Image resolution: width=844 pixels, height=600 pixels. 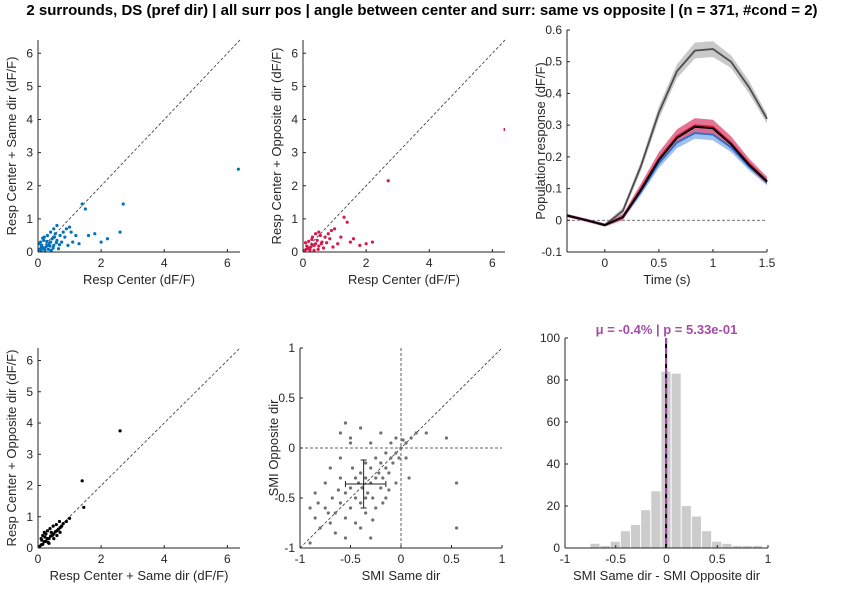 I want to click on y-tick-label: -0.5, so click(x=284, y=498).